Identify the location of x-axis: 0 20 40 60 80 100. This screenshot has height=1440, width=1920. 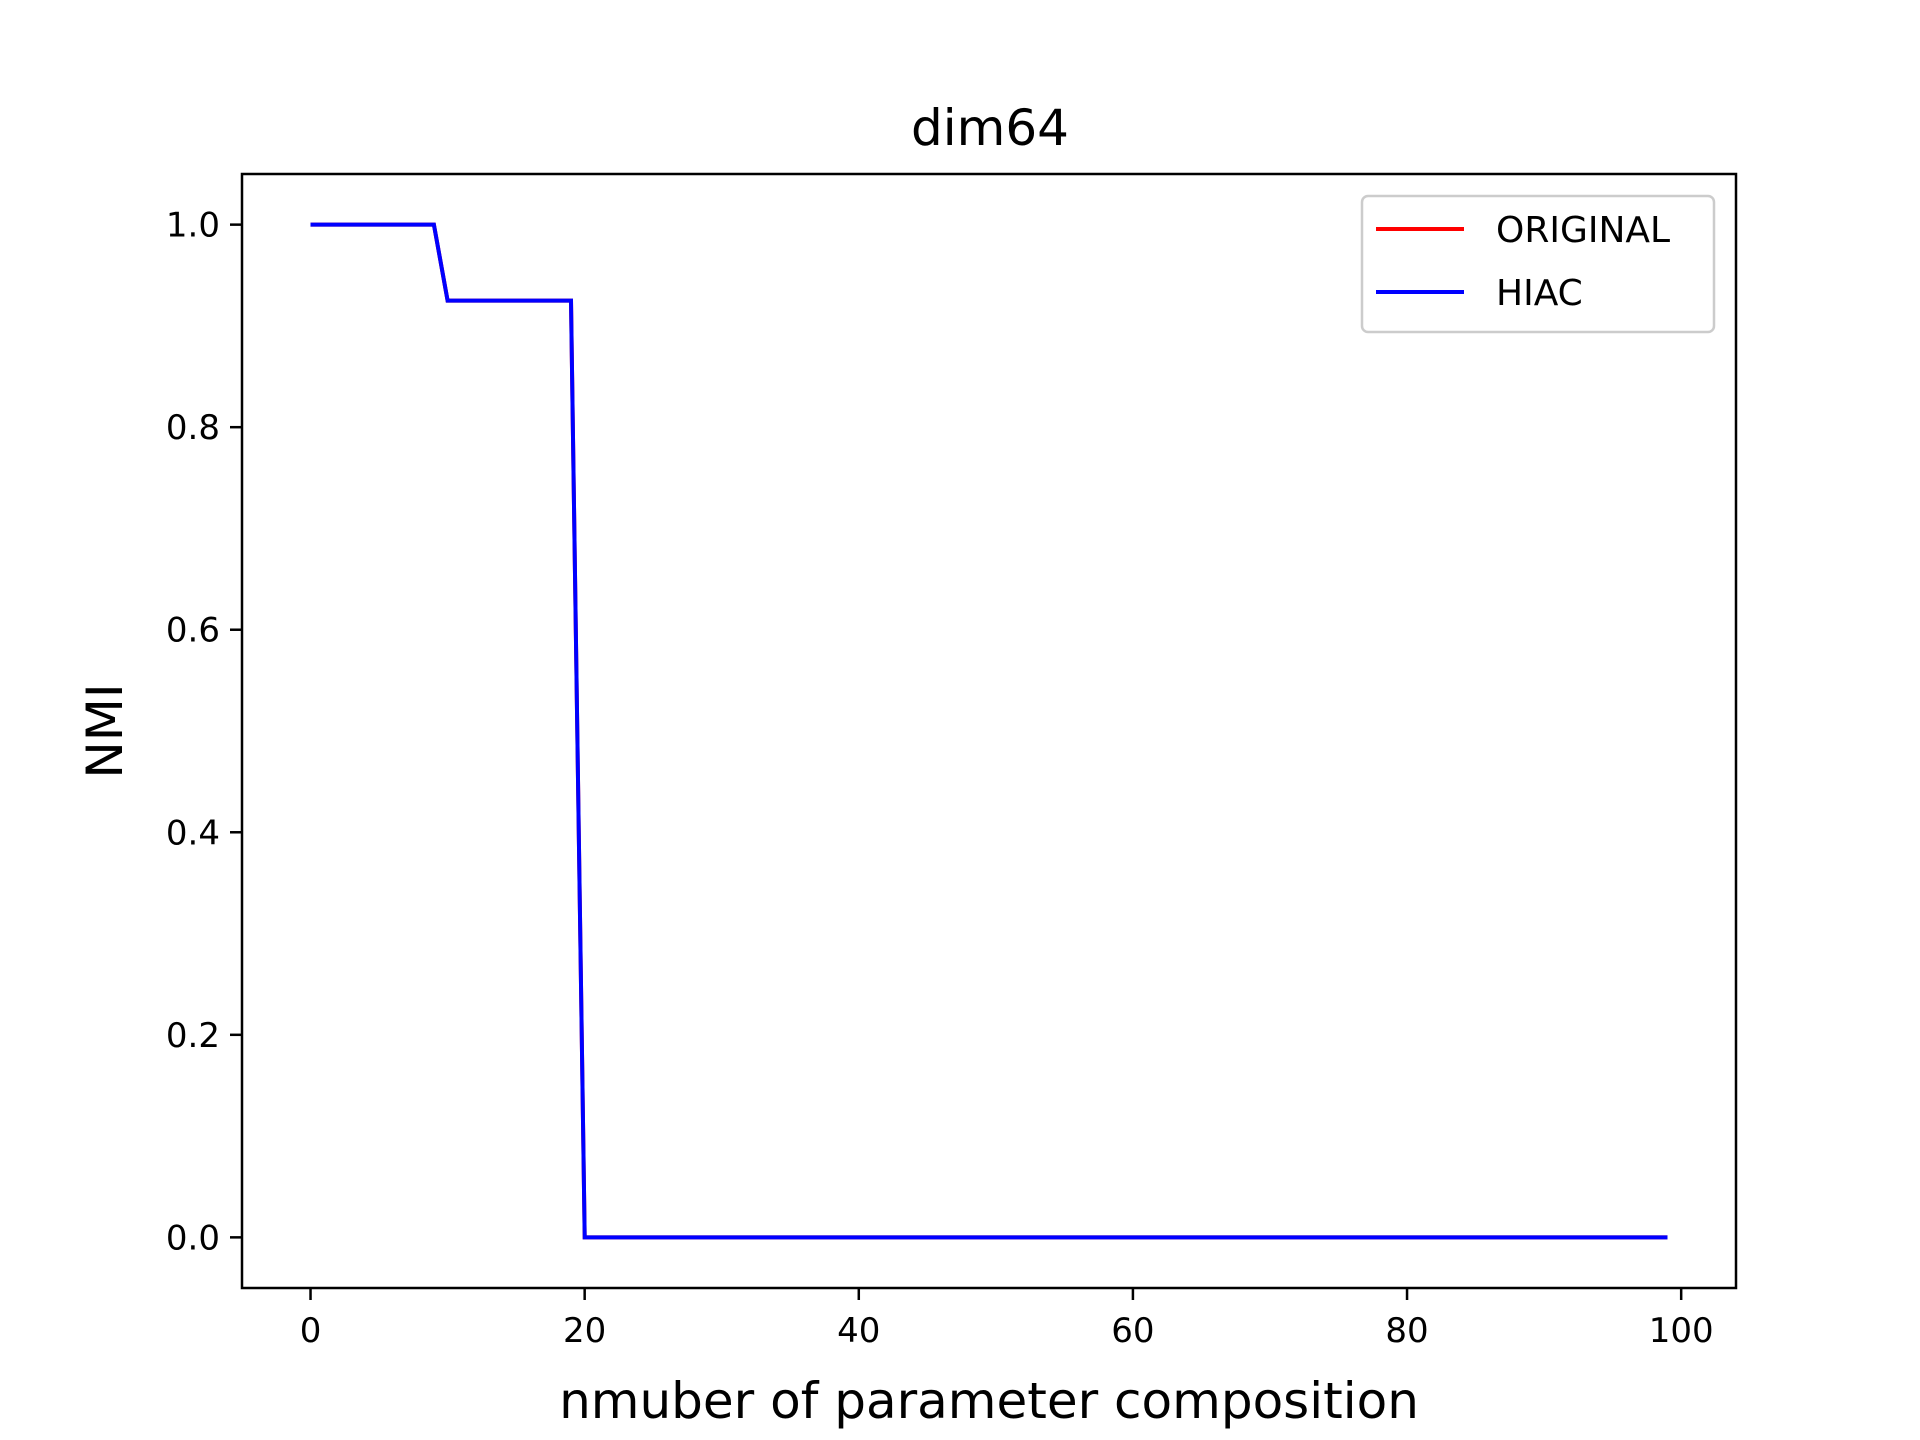
(1007, 1319).